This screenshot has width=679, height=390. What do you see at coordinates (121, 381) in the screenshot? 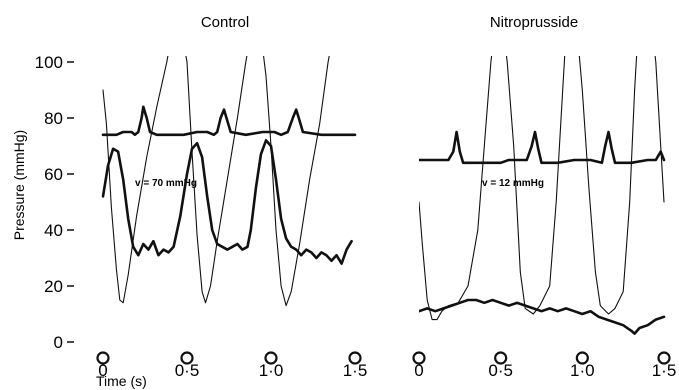
I see `x-axis-label: Time (s)` at bounding box center [121, 381].